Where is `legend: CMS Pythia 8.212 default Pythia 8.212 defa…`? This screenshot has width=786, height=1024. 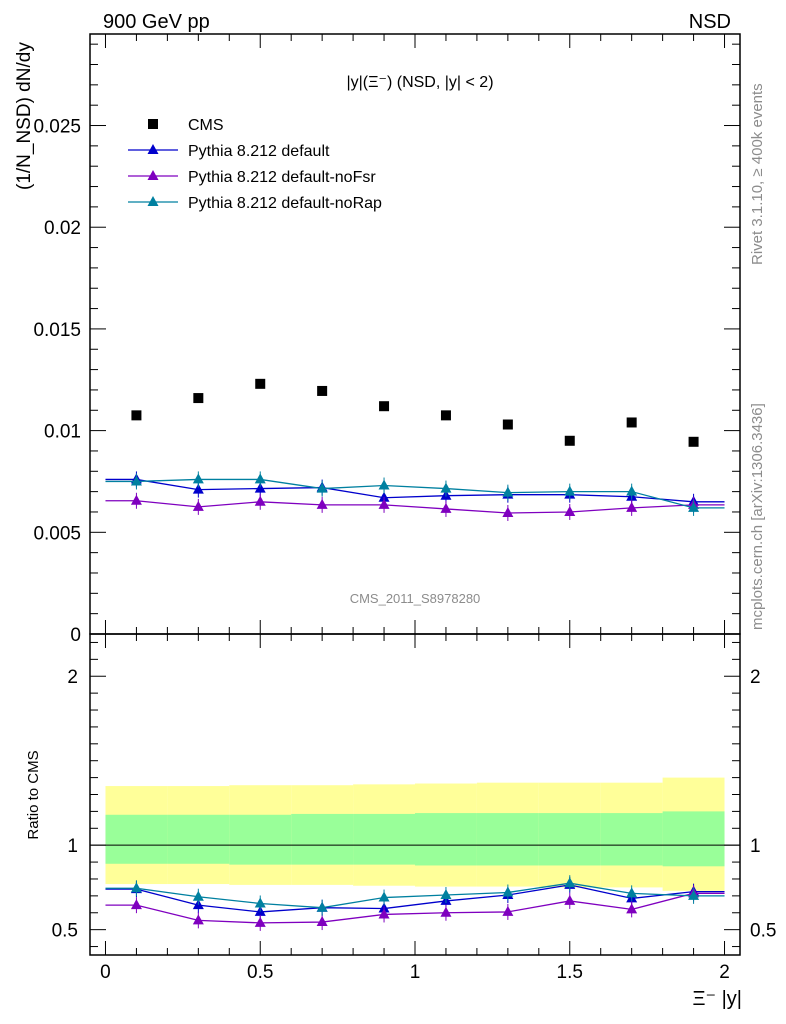 legend: CMS Pythia 8.212 default Pythia 8.212 defa… is located at coordinates (255, 164).